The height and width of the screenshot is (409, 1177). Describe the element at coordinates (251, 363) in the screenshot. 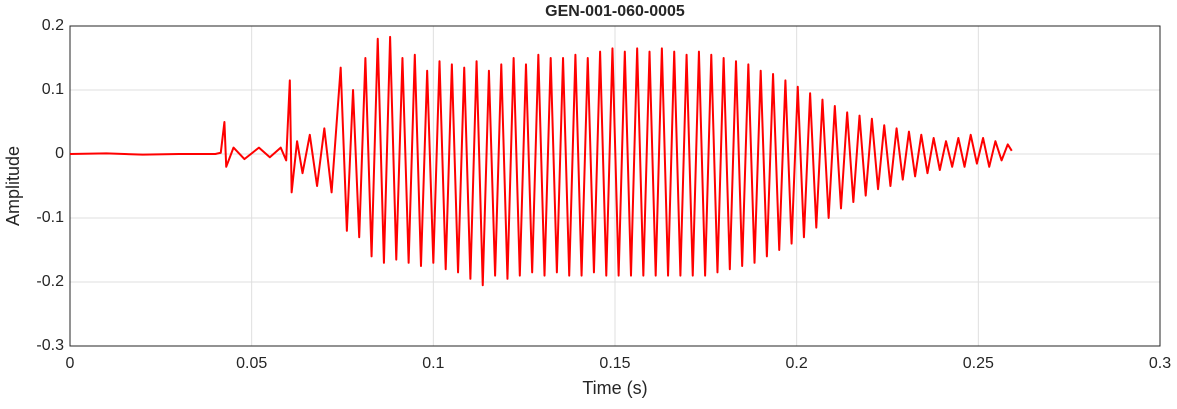

I see `x-tick-label: 0.05` at that location.